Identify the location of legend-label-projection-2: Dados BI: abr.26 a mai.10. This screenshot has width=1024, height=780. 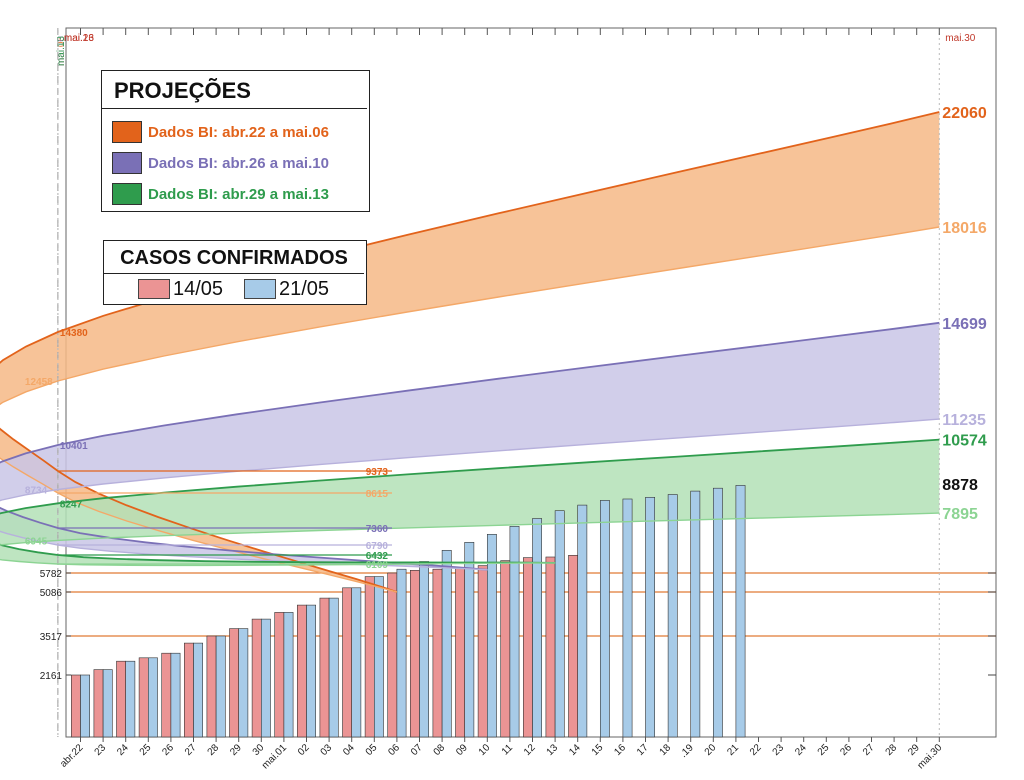
(238, 163).